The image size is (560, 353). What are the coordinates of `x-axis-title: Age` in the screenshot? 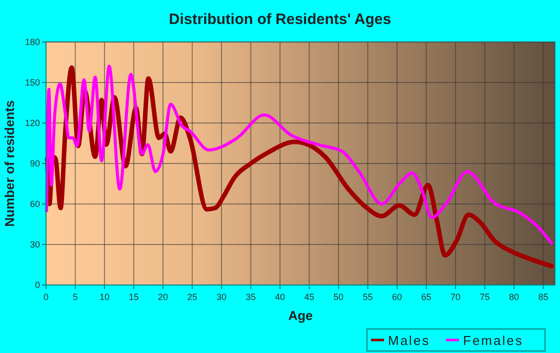 It's located at (300, 315).